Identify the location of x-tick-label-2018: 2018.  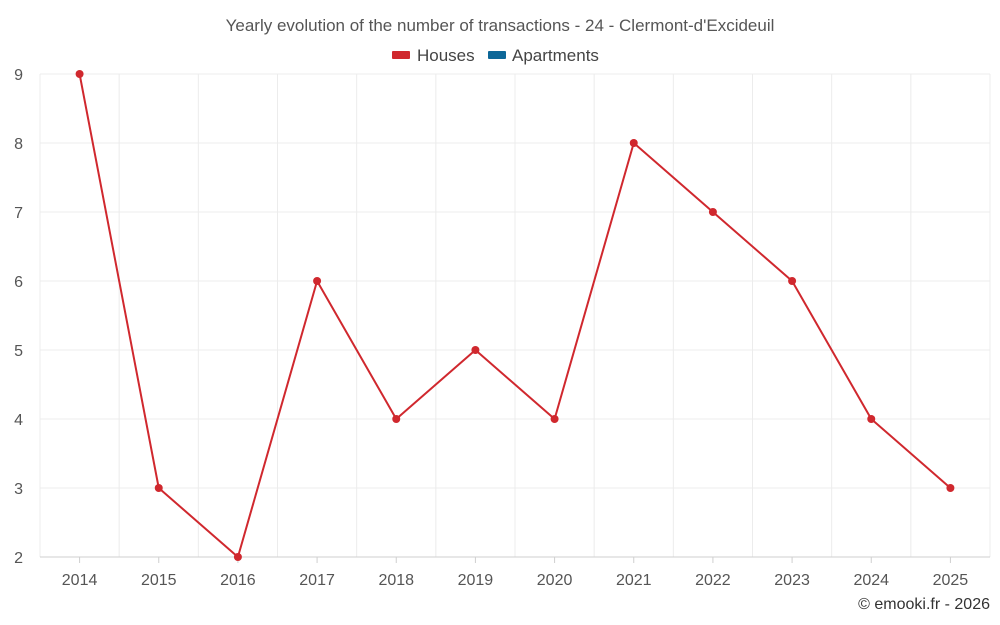
(396, 580).